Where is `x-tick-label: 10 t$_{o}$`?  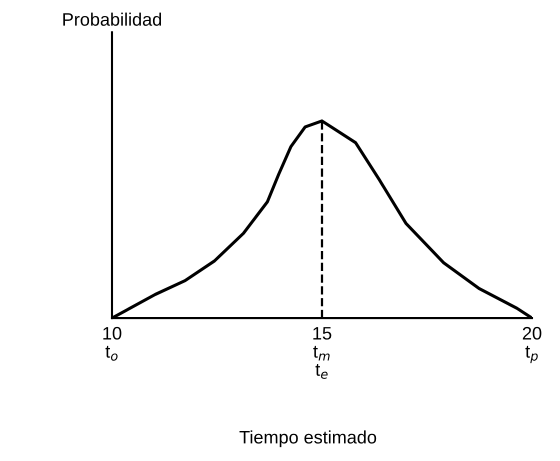 x-tick-label: 10 t$_{o}$ is located at coordinates (112, 343).